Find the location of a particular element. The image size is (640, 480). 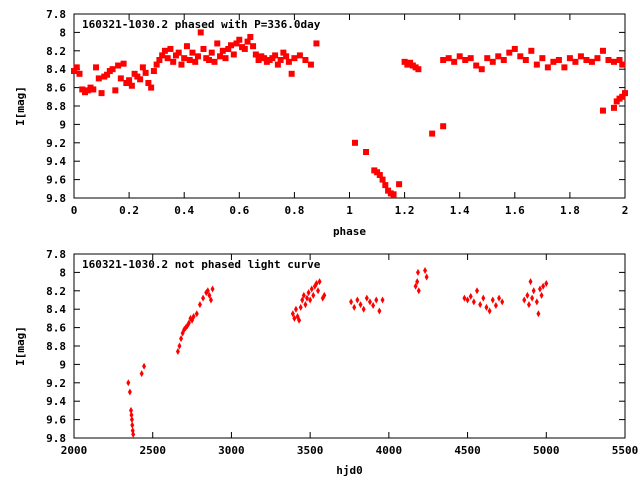

unphased-x-tick-label: 2000 is located at coordinates (74, 450).